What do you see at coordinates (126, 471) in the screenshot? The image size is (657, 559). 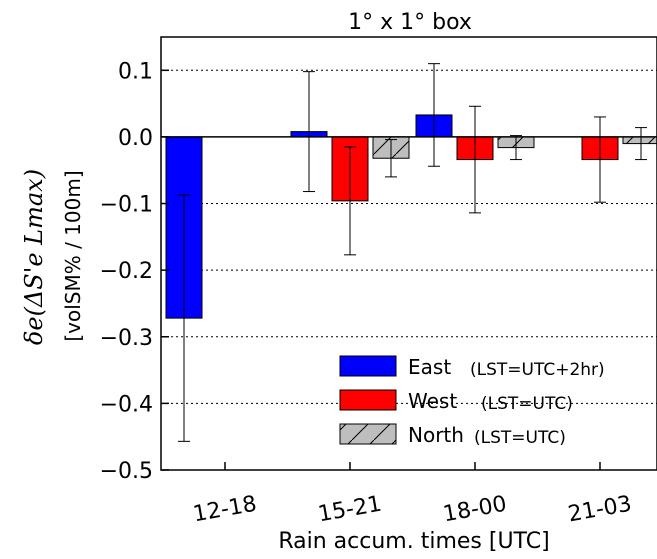 I see `y-tick-label: −0.5` at bounding box center [126, 471].